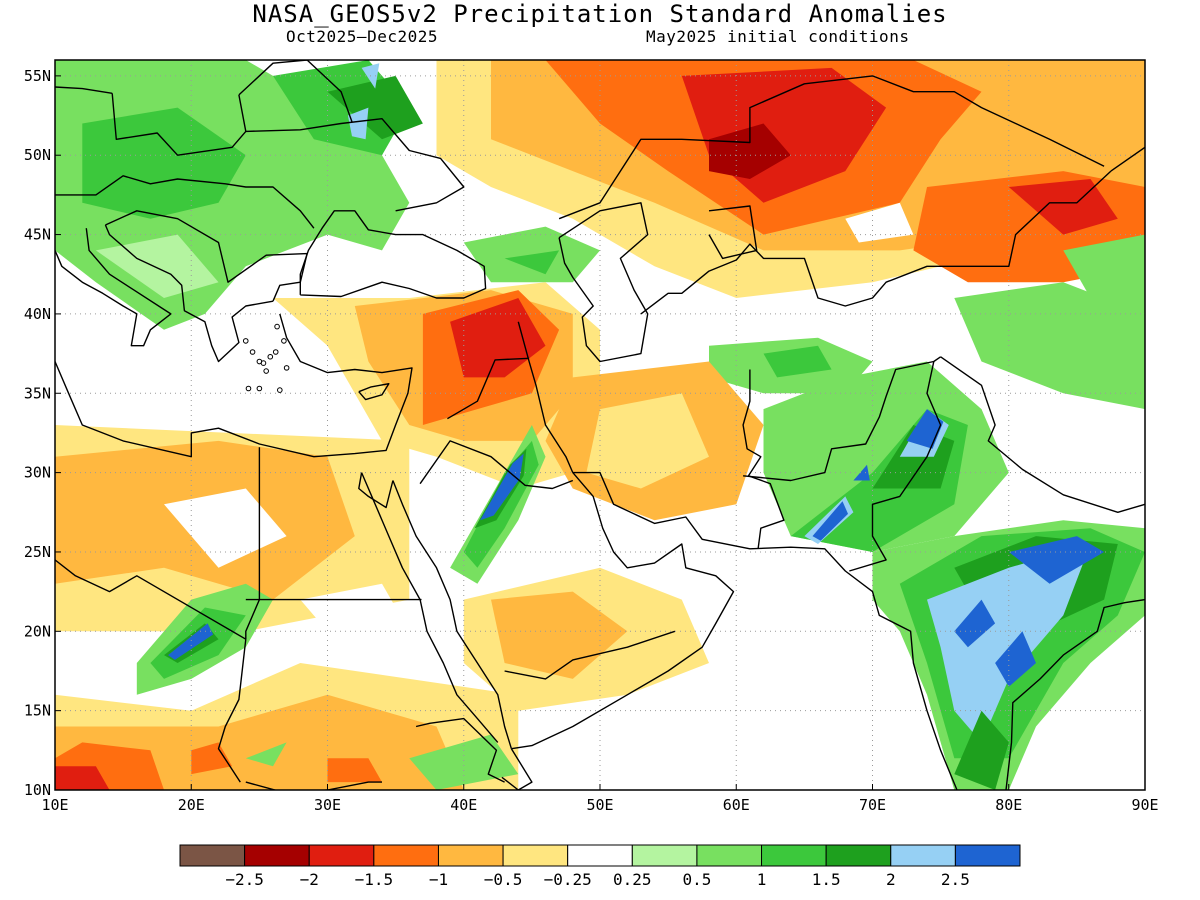  Describe the element at coordinates (362, 36) in the screenshot. I see `forecast-period: Oct2025–Dec2025` at that location.